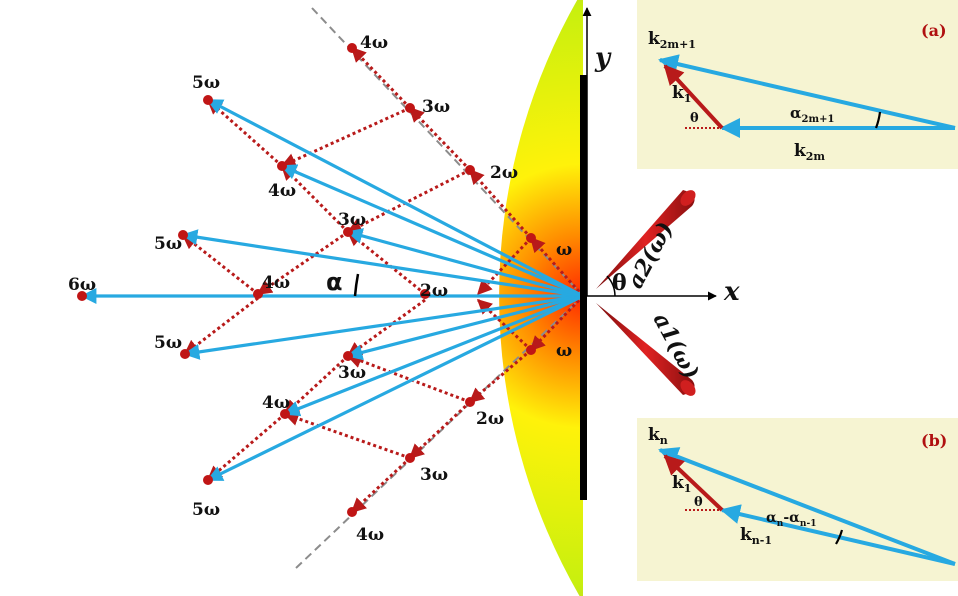  Describe the element at coordinates (434, 475) in the screenshot. I see `label-bot-3: 3ω` at that location.